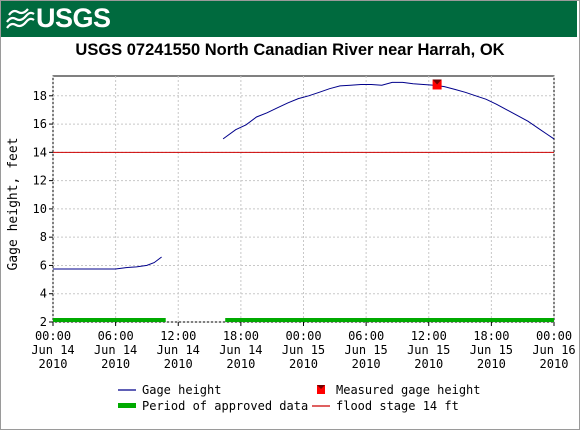 Image resolution: width=580 pixels, height=430 pixels. What do you see at coordinates (127, 405) in the screenshot?
I see `legend-swatch-bar` at bounding box center [127, 405].